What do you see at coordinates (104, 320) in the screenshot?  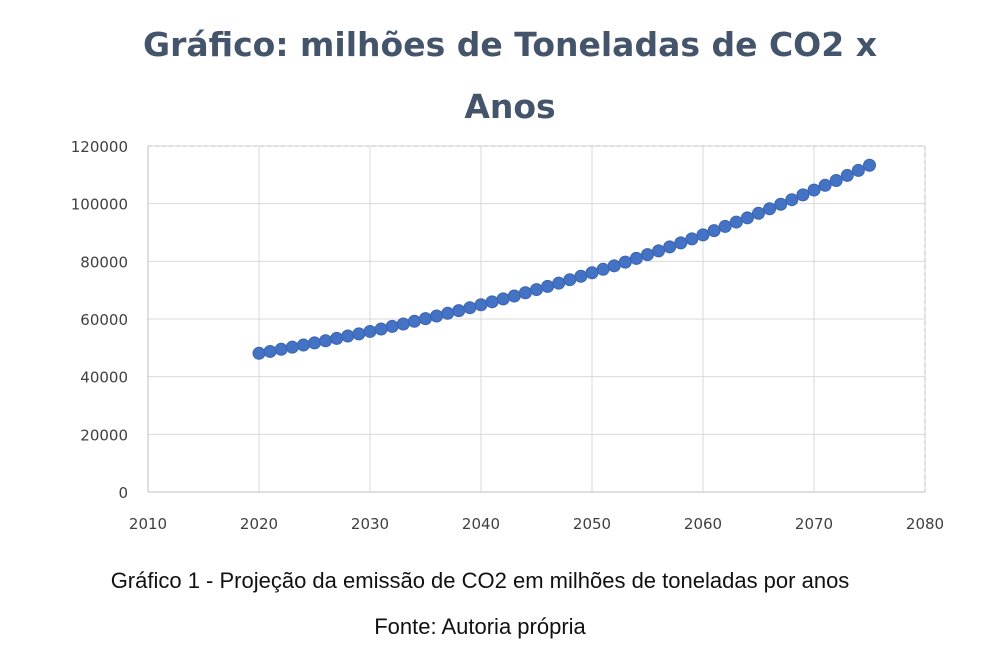 I see `y-tick-label: 60000` at bounding box center [104, 320].